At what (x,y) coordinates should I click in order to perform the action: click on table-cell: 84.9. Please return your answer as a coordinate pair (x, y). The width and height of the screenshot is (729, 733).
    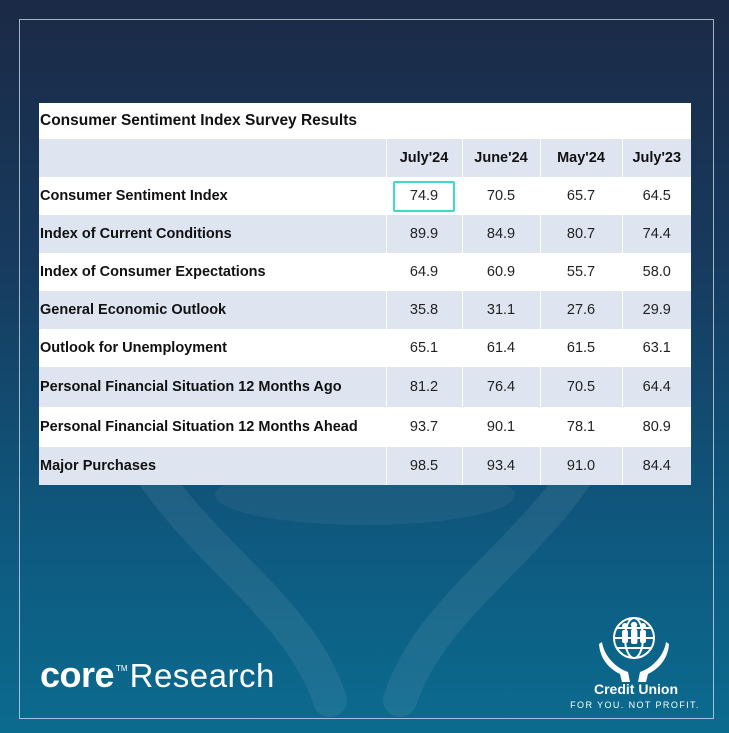
    Looking at the image, I should click on (500, 234).